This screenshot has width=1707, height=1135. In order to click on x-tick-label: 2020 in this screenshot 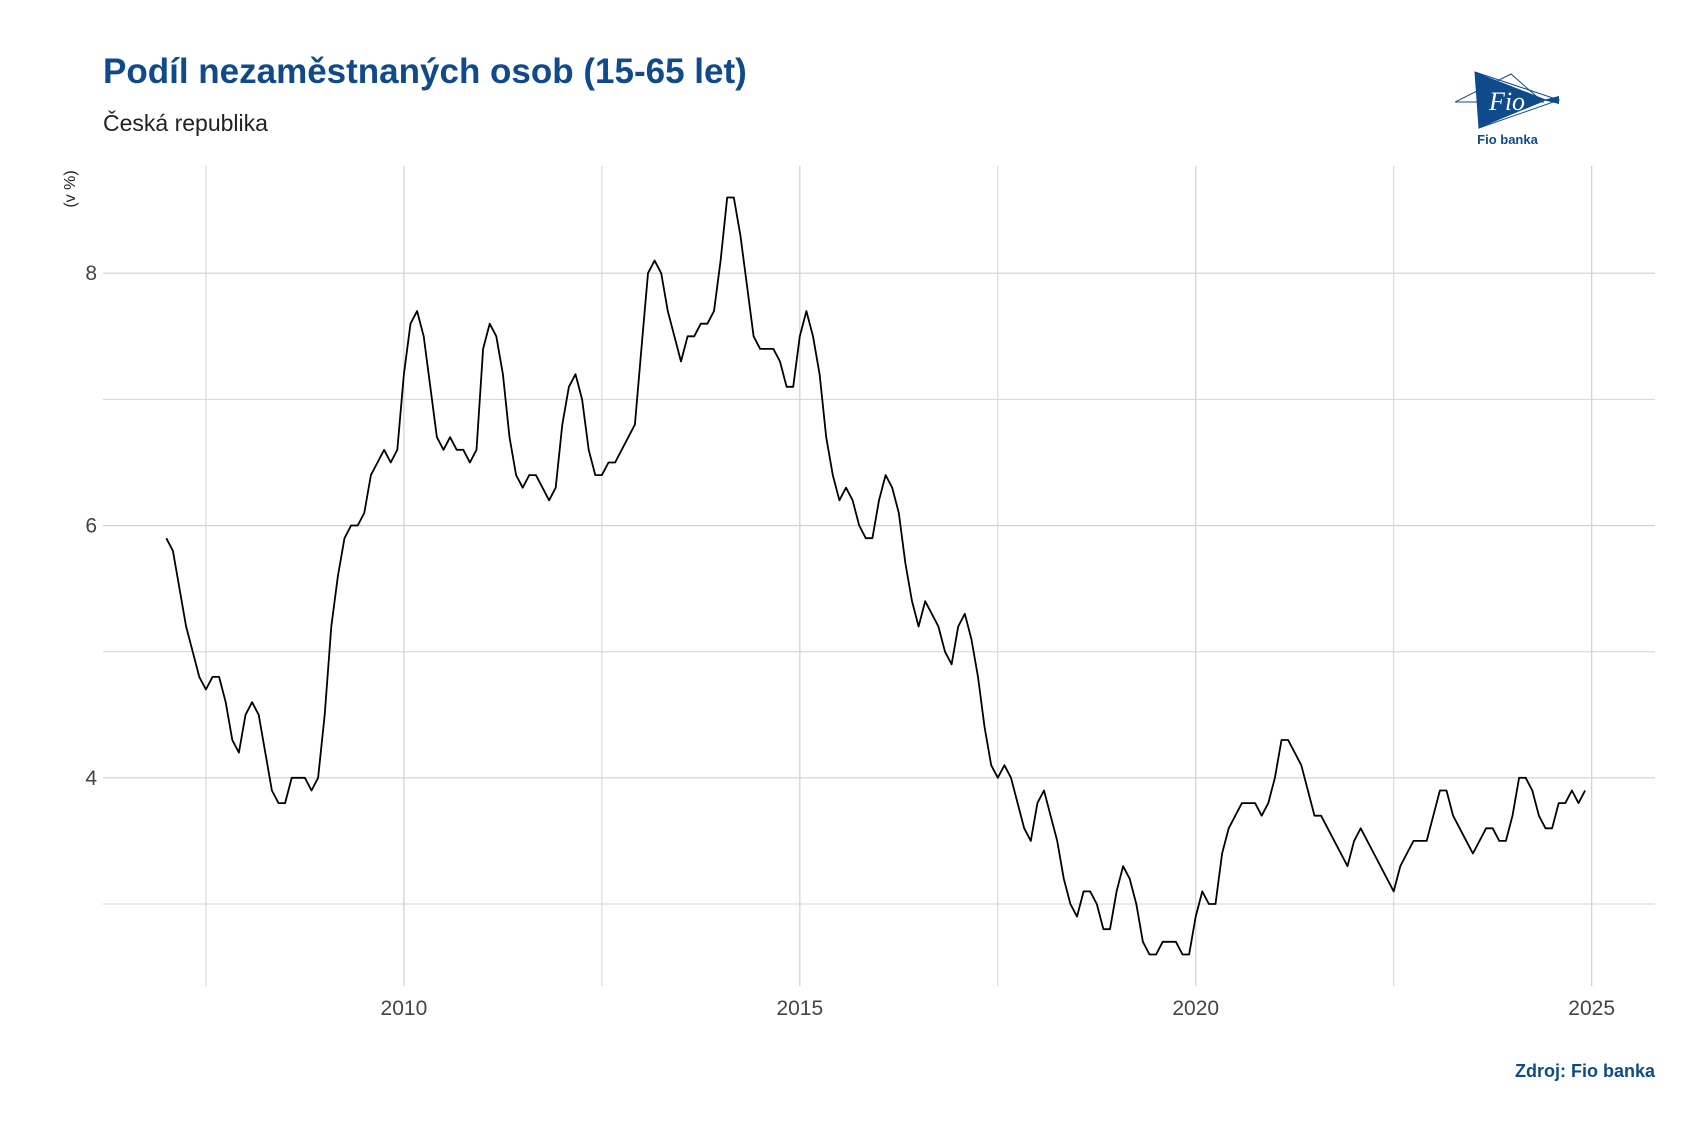, I will do `click(1195, 1008)`.